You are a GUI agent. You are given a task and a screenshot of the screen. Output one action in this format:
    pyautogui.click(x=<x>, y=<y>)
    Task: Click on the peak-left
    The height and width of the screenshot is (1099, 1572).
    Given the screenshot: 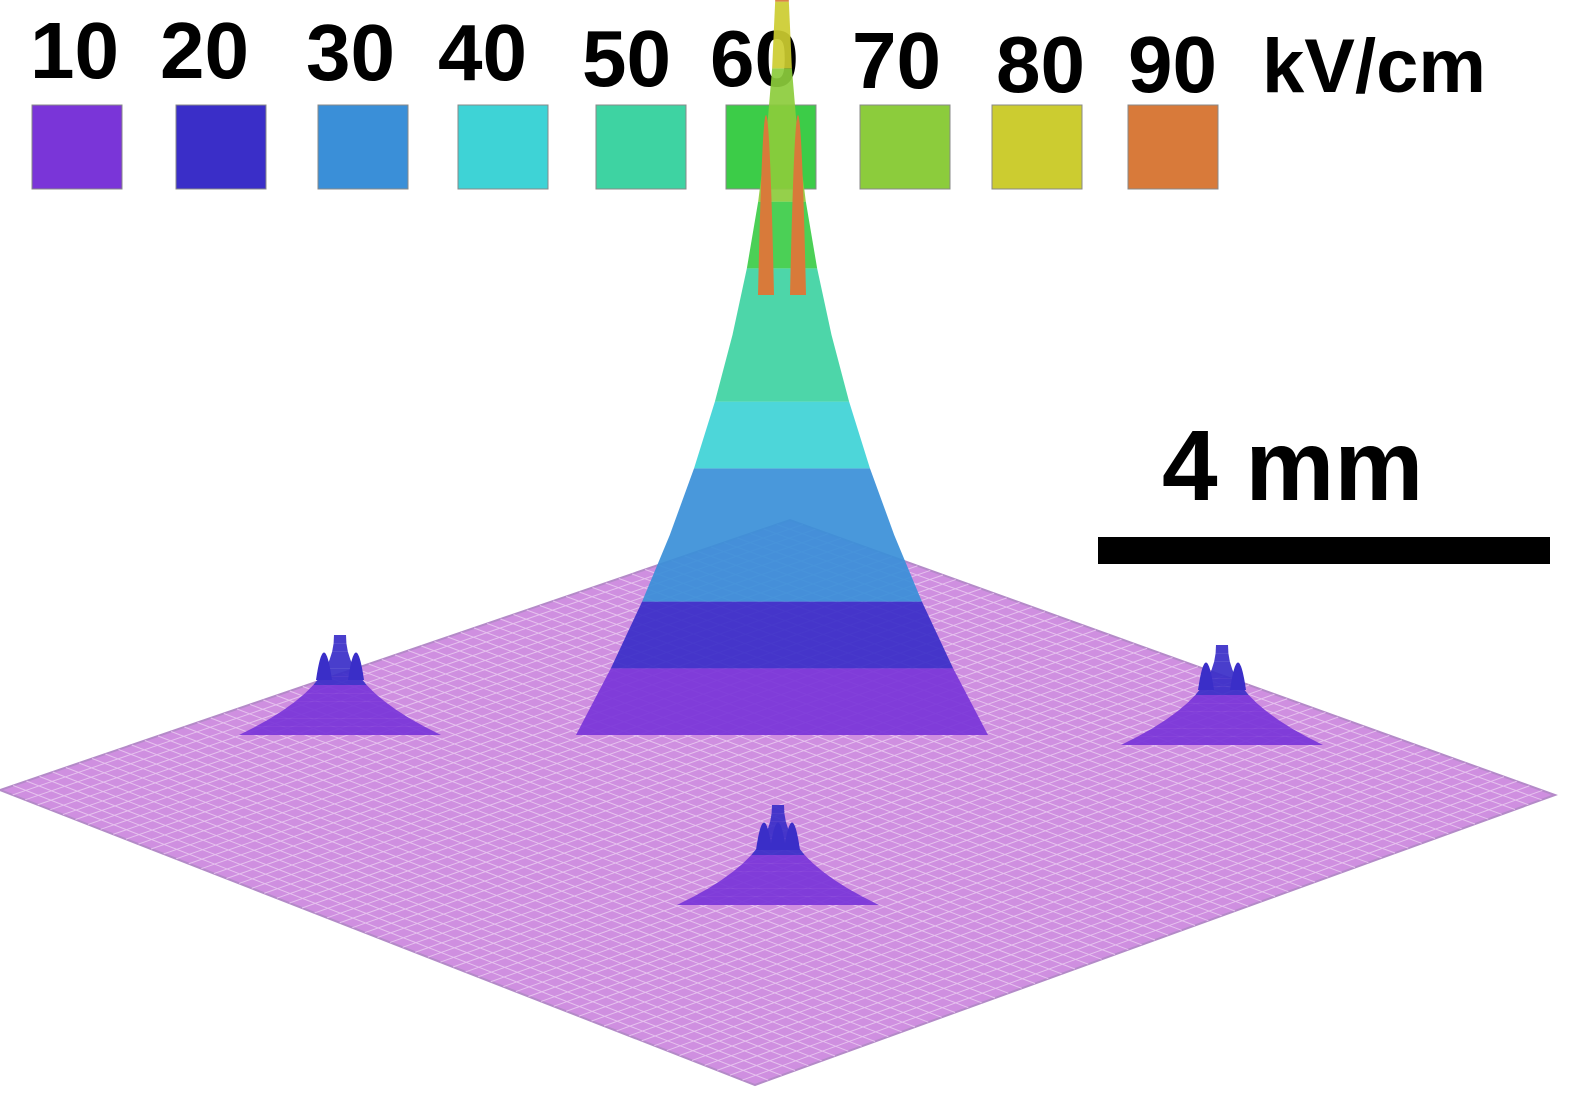 What is the action you would take?
    pyautogui.click(x=340, y=685)
    